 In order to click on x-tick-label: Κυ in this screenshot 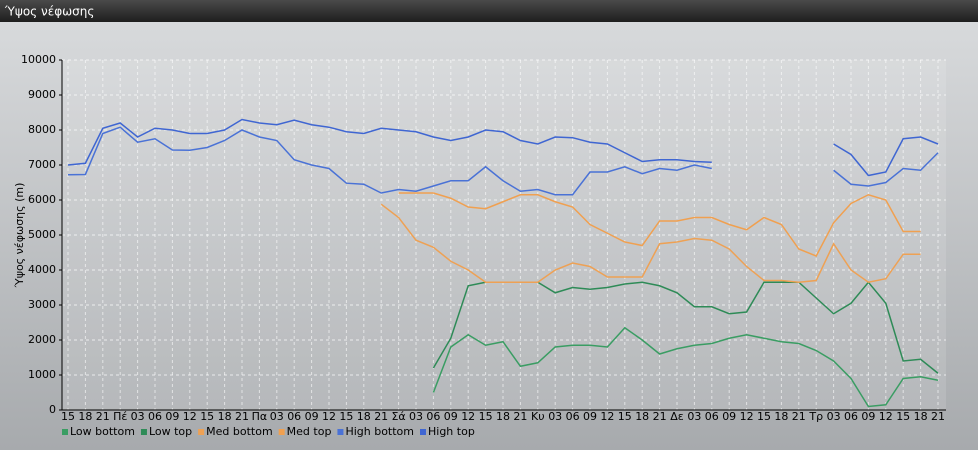, I will do `click(538, 416)`.